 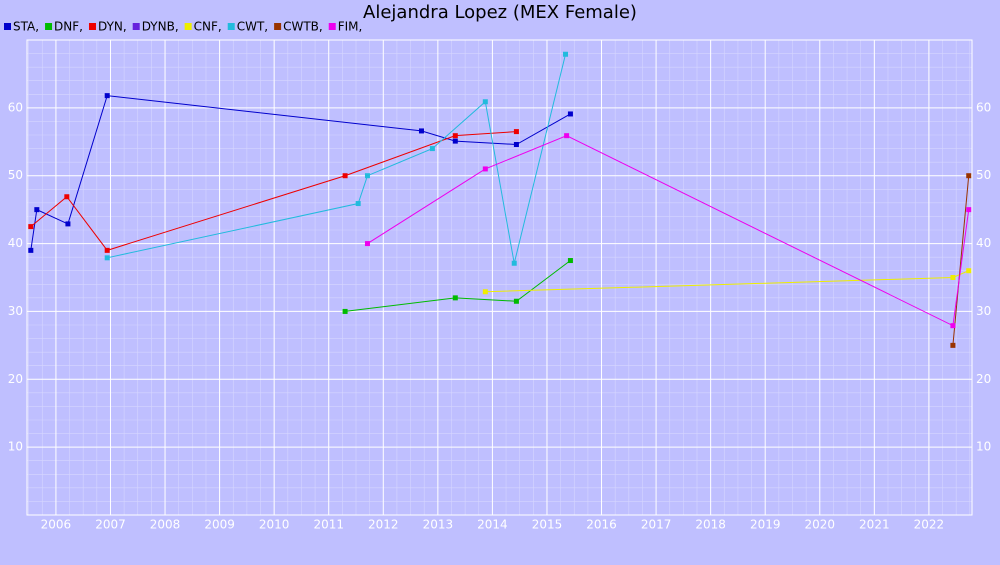 I want to click on y2-tick-label: 20, so click(x=983, y=379).